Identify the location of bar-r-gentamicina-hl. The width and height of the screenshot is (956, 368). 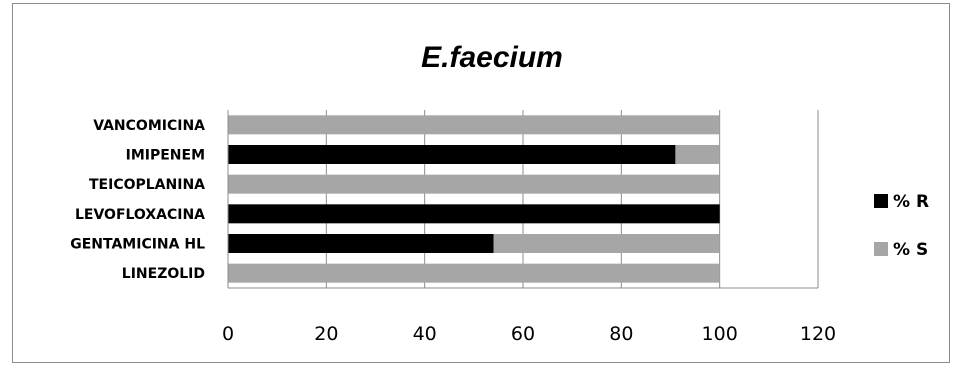
(361, 243).